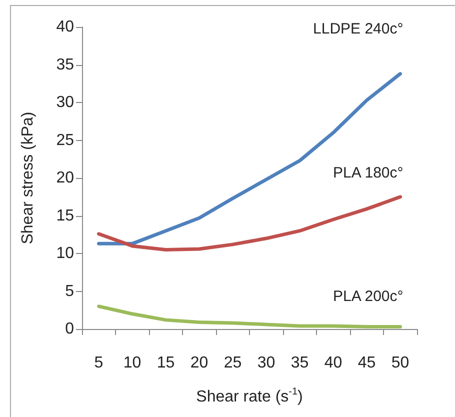 Image resolution: width=455 pixels, height=417 pixels. I want to click on y-axis-title: Shear stress (kPa), so click(28, 178).